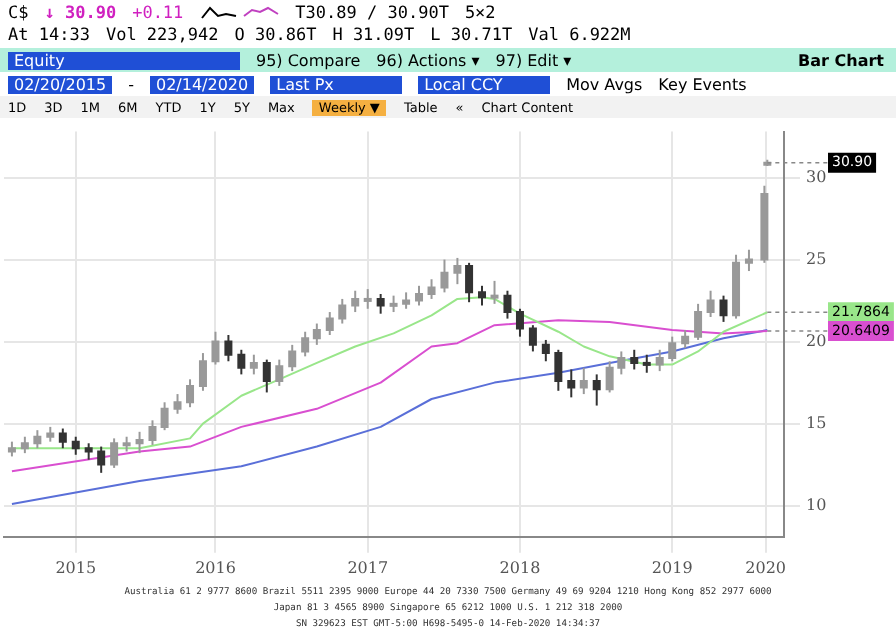 The image size is (896, 644). I want to click on text: T30.89 / 30.90T, so click(372, 13).